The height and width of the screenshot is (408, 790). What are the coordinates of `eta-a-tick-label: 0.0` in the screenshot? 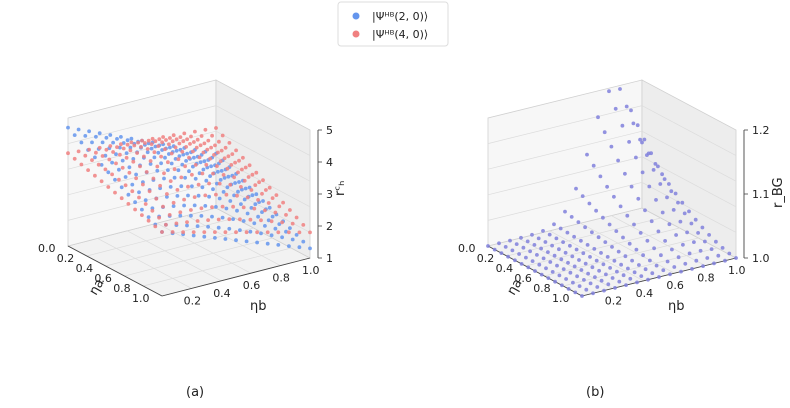 It's located at (47, 248).